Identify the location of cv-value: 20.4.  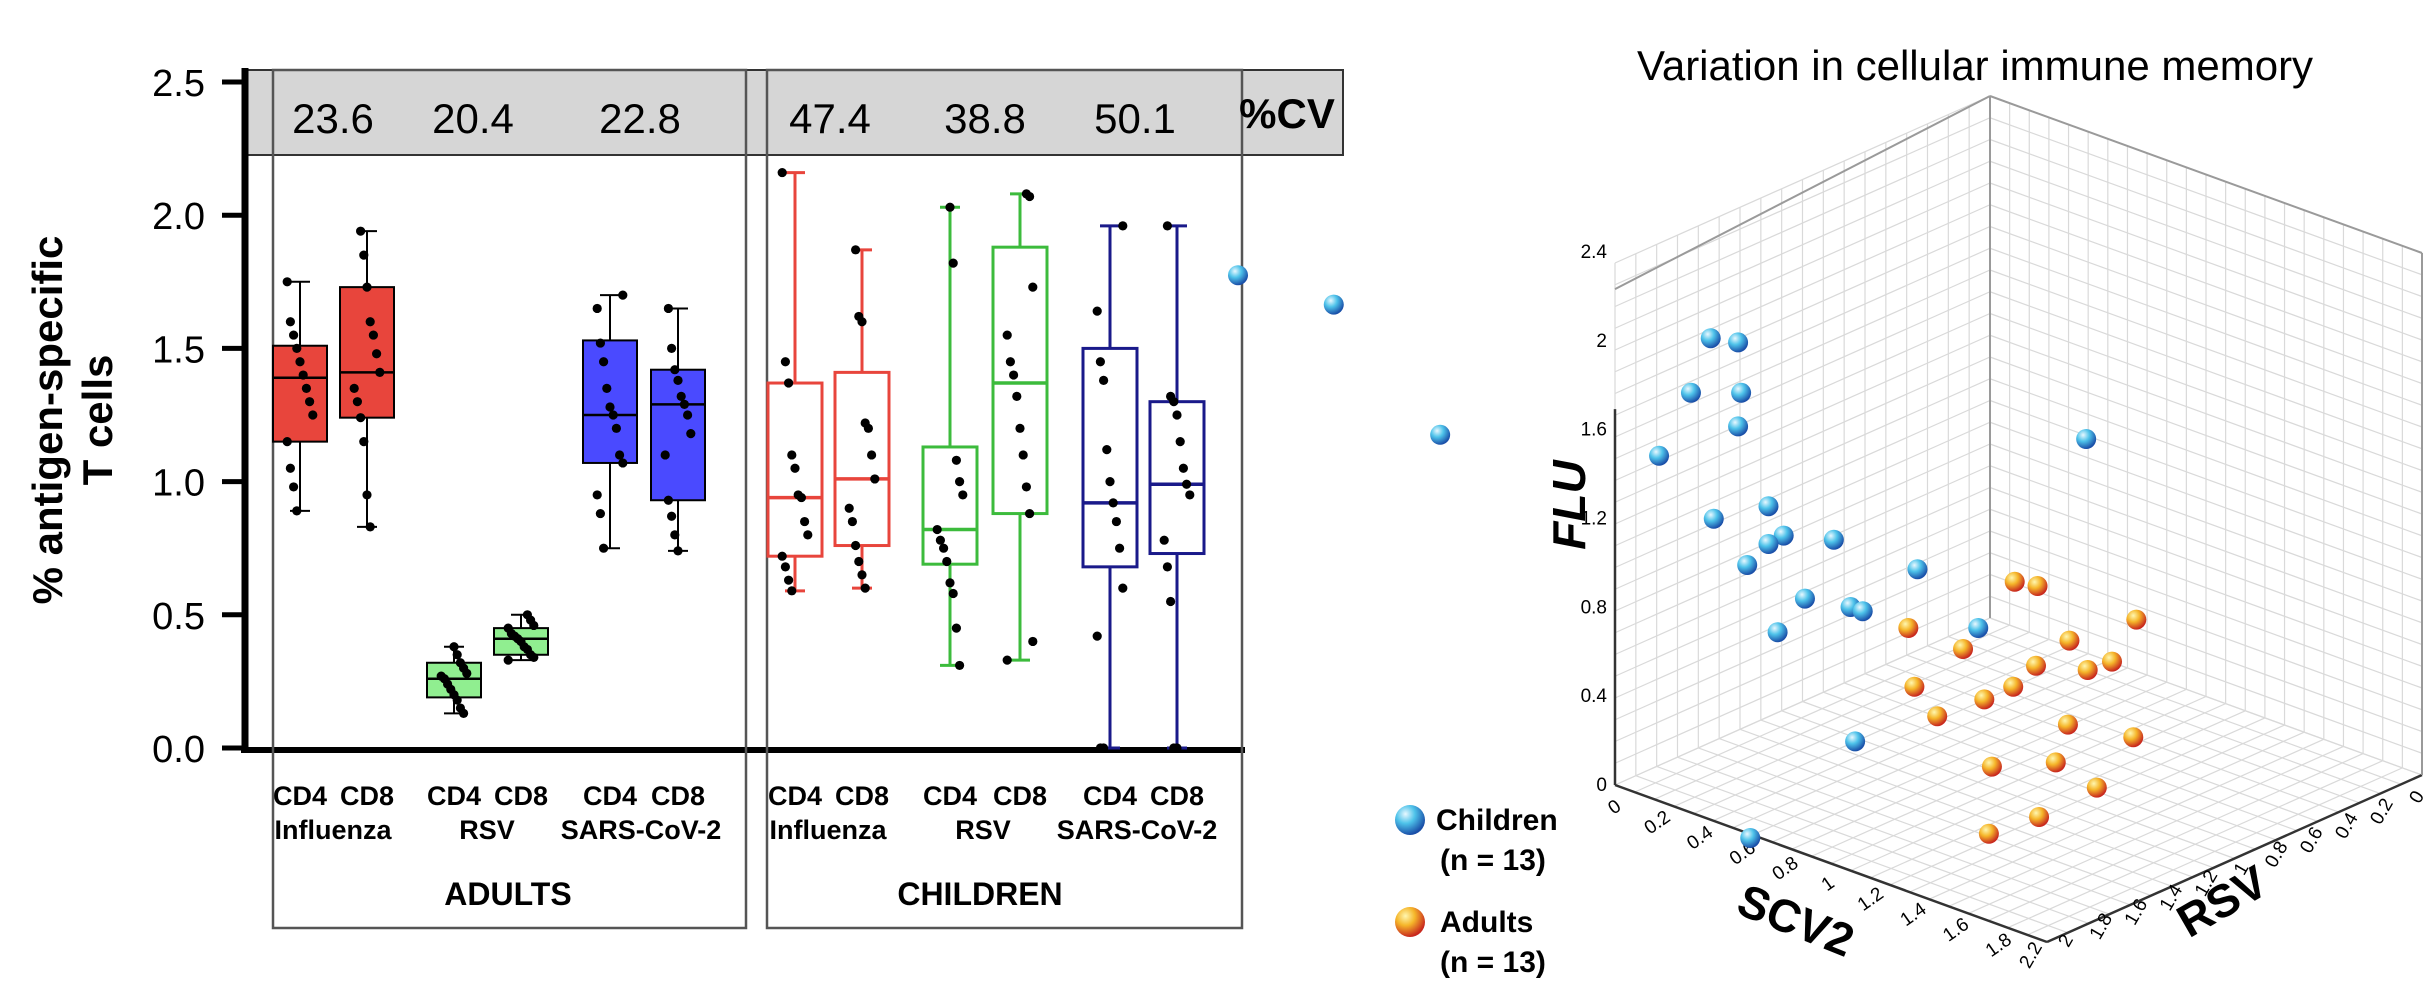
(473, 118).